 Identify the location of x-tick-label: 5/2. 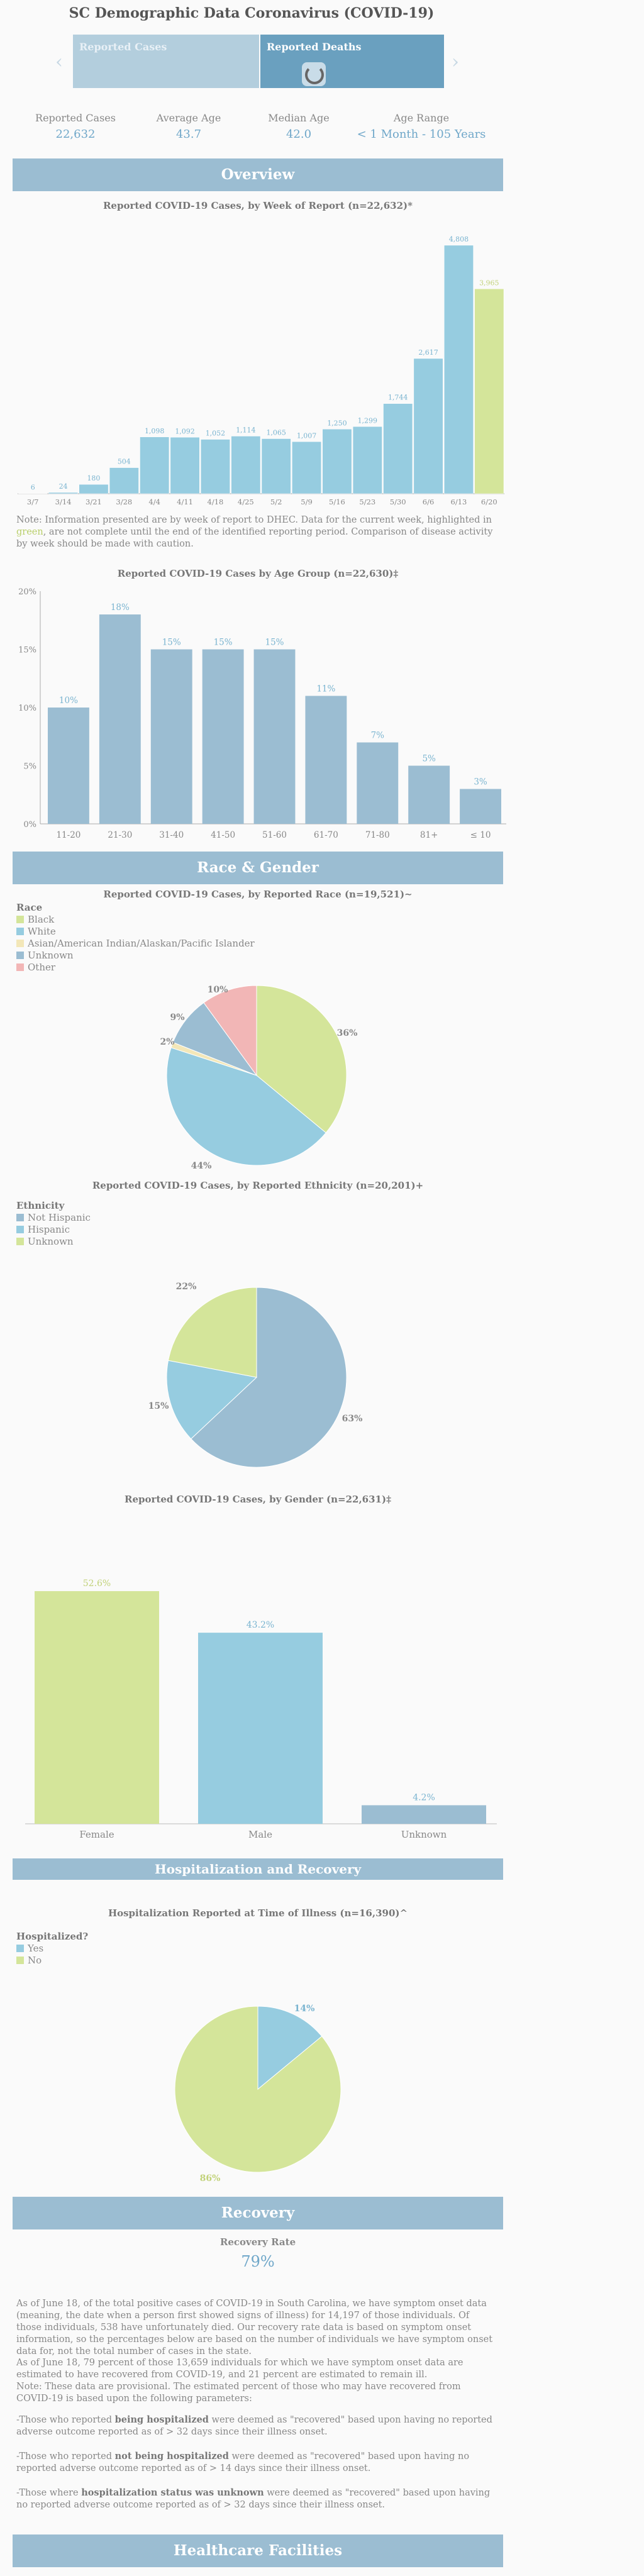
(276, 501).